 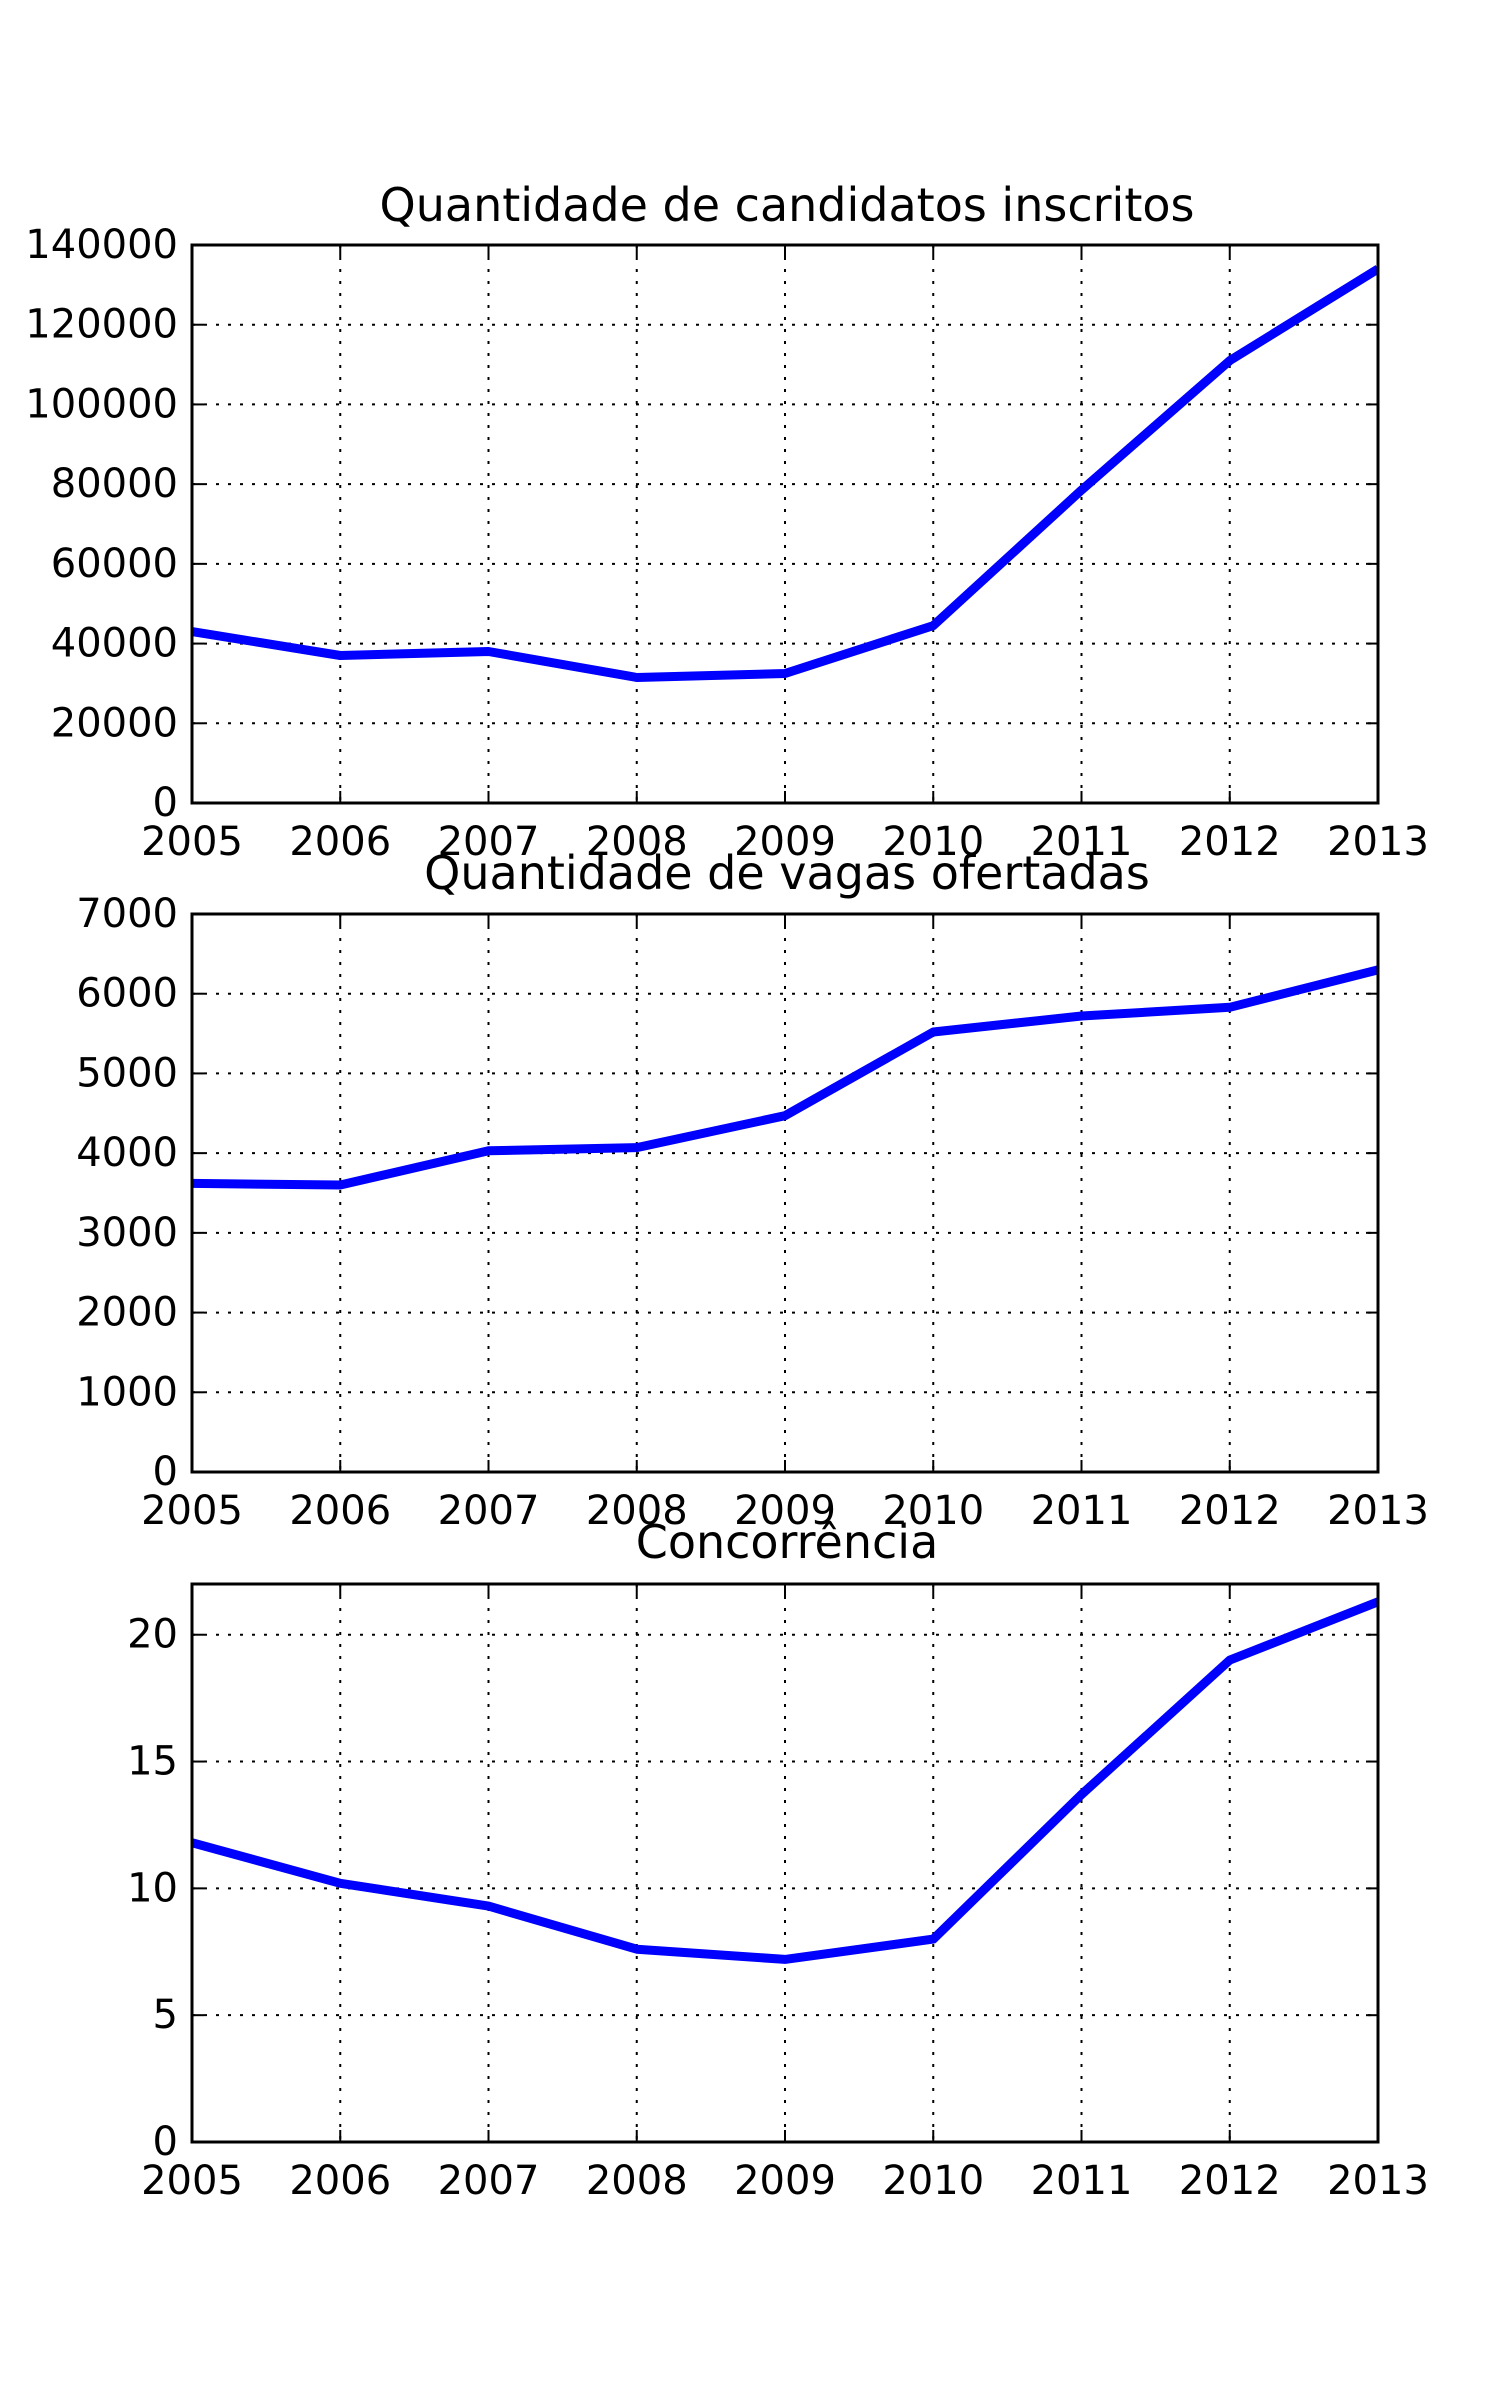 I want to click on y-tick-label: 2000, so click(x=127, y=1313).